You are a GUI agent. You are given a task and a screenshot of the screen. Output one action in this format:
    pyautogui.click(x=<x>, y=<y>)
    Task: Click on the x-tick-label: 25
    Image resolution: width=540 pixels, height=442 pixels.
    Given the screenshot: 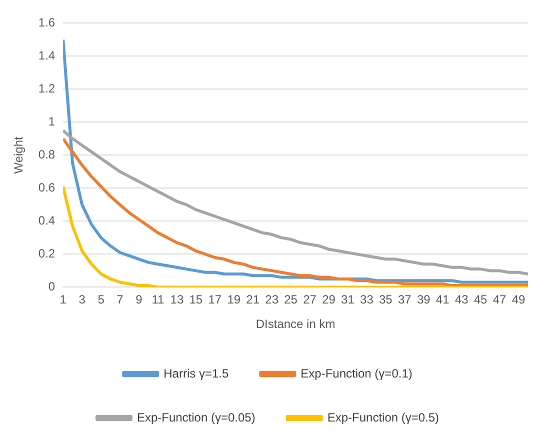 What is the action you would take?
    pyautogui.click(x=291, y=299)
    